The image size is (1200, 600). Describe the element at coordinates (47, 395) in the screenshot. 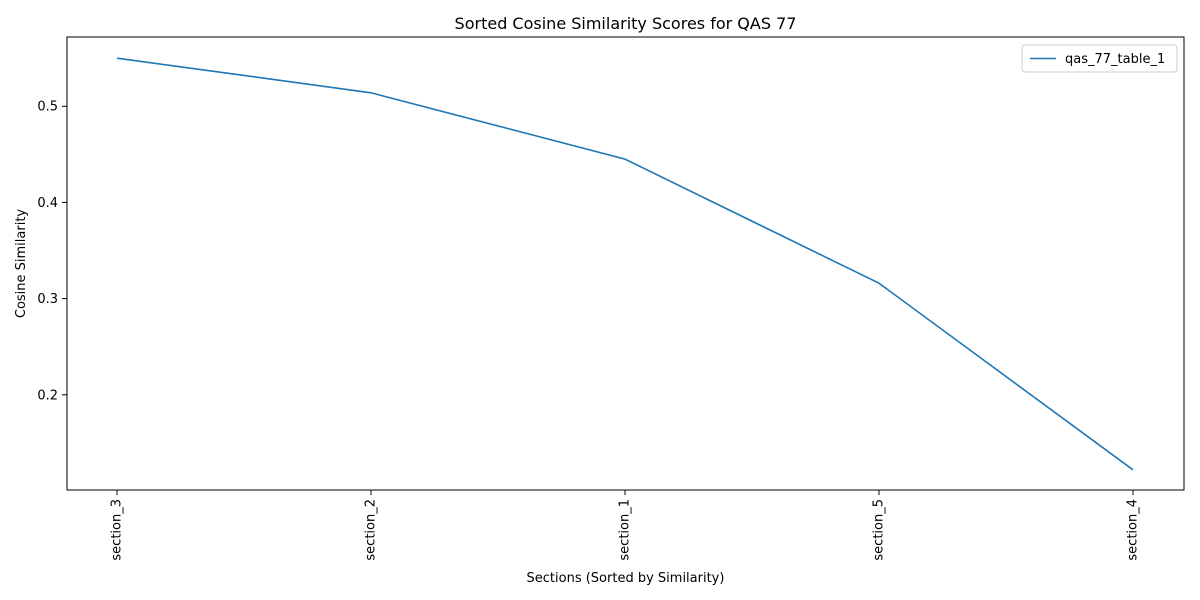

I see `y-tick-label: 0.2` at that location.